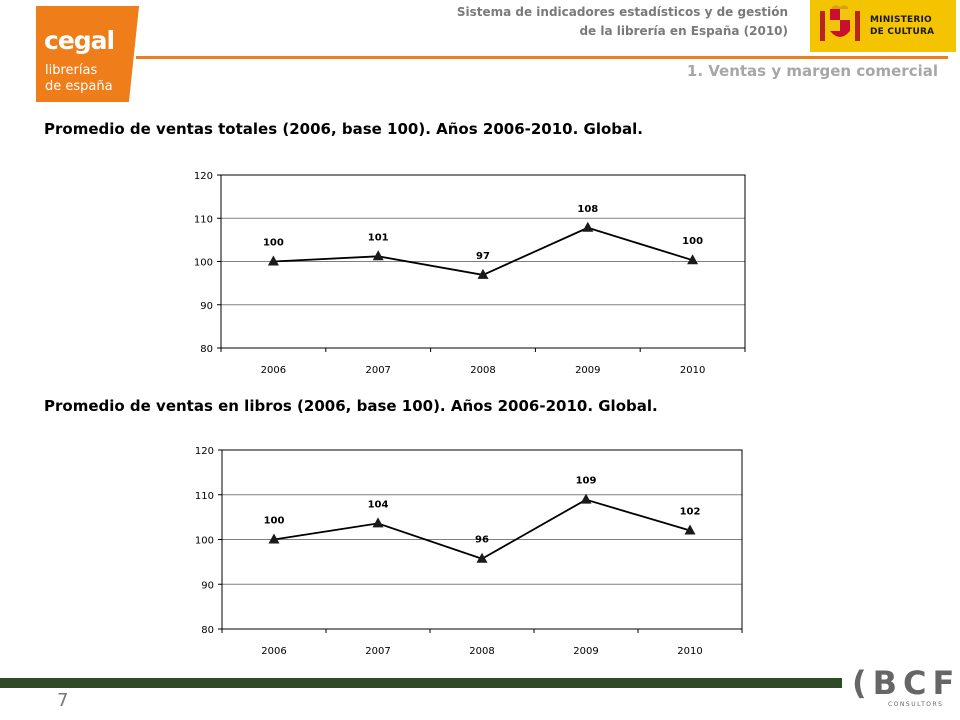 The height and width of the screenshot is (720, 960). What do you see at coordinates (542, 57) in the screenshot?
I see `header-divider` at bounding box center [542, 57].